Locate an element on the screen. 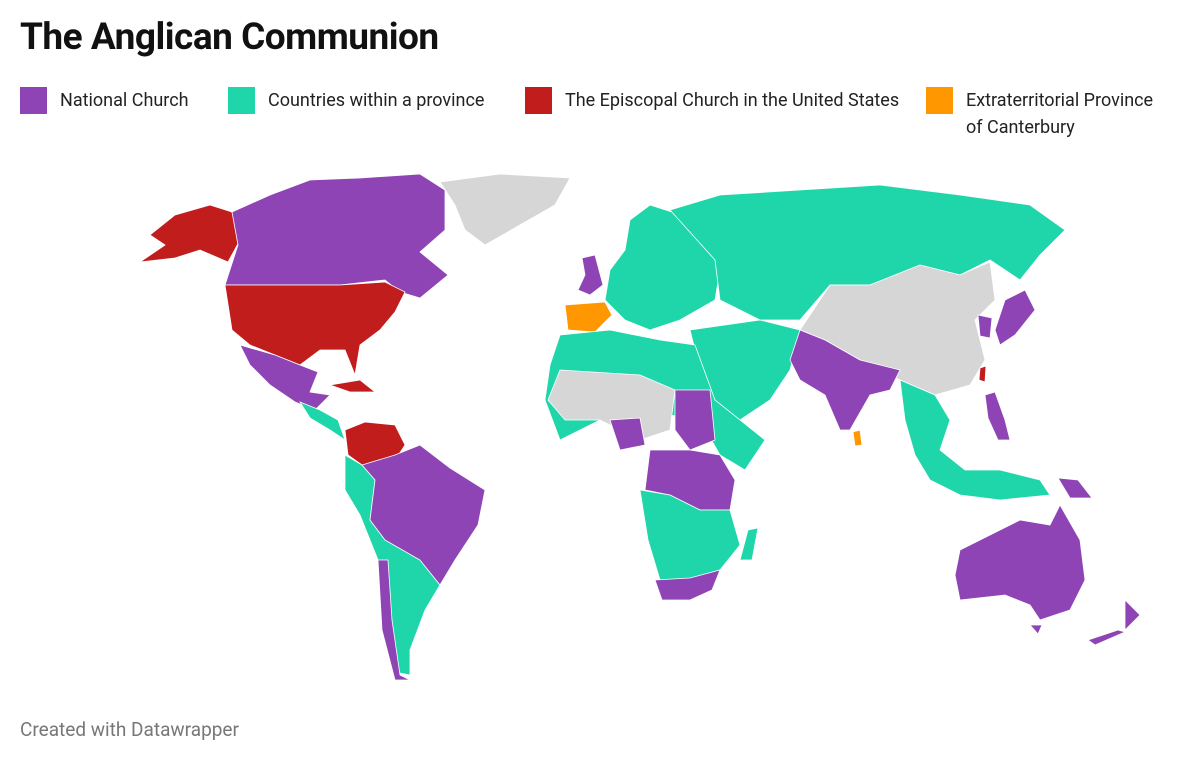  legend-label: Countries within a province is located at coordinates (376, 100).